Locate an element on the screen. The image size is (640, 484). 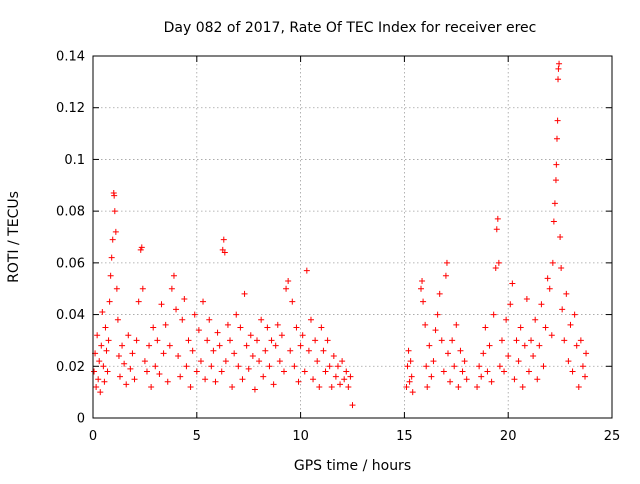
x-tick-label: 0 is located at coordinates (93, 436).